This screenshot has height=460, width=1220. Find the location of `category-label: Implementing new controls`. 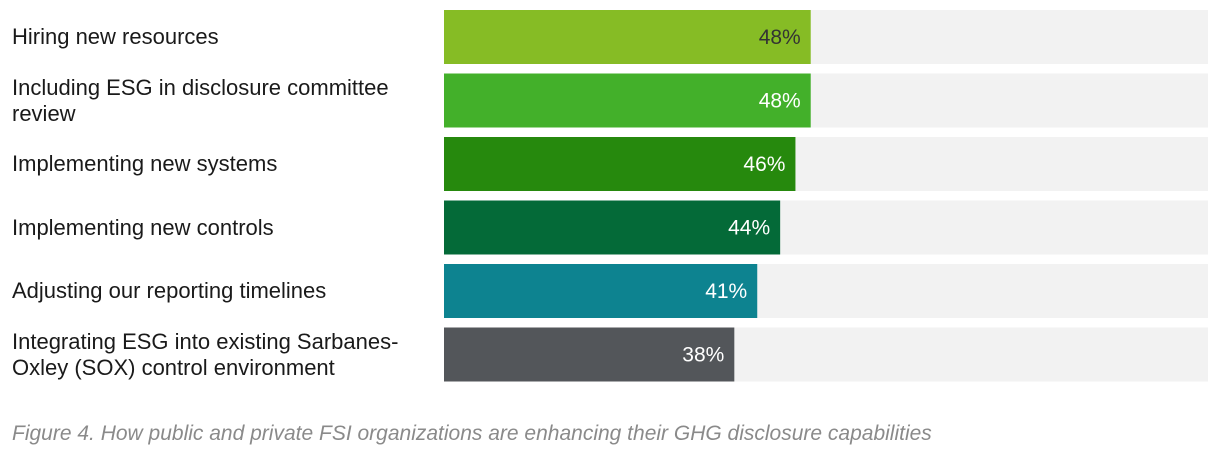

category-label: Implementing new controls is located at coordinates (143, 227).